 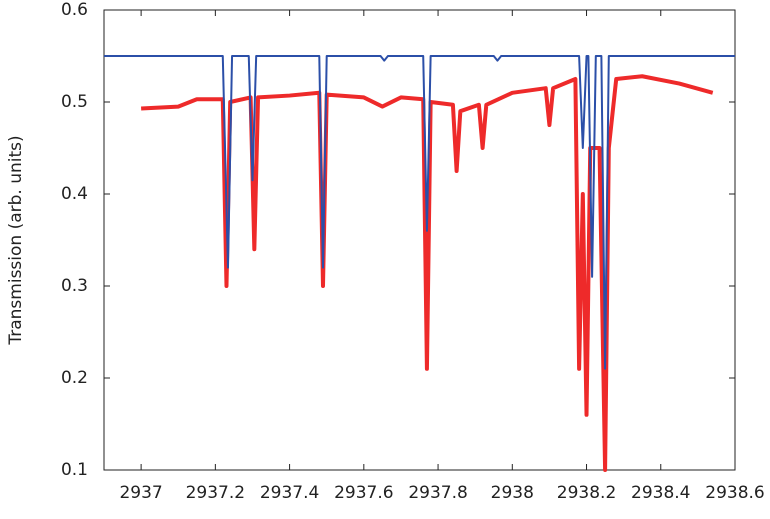 I want to click on x-tick-label: 2937.6, so click(x=363, y=493).